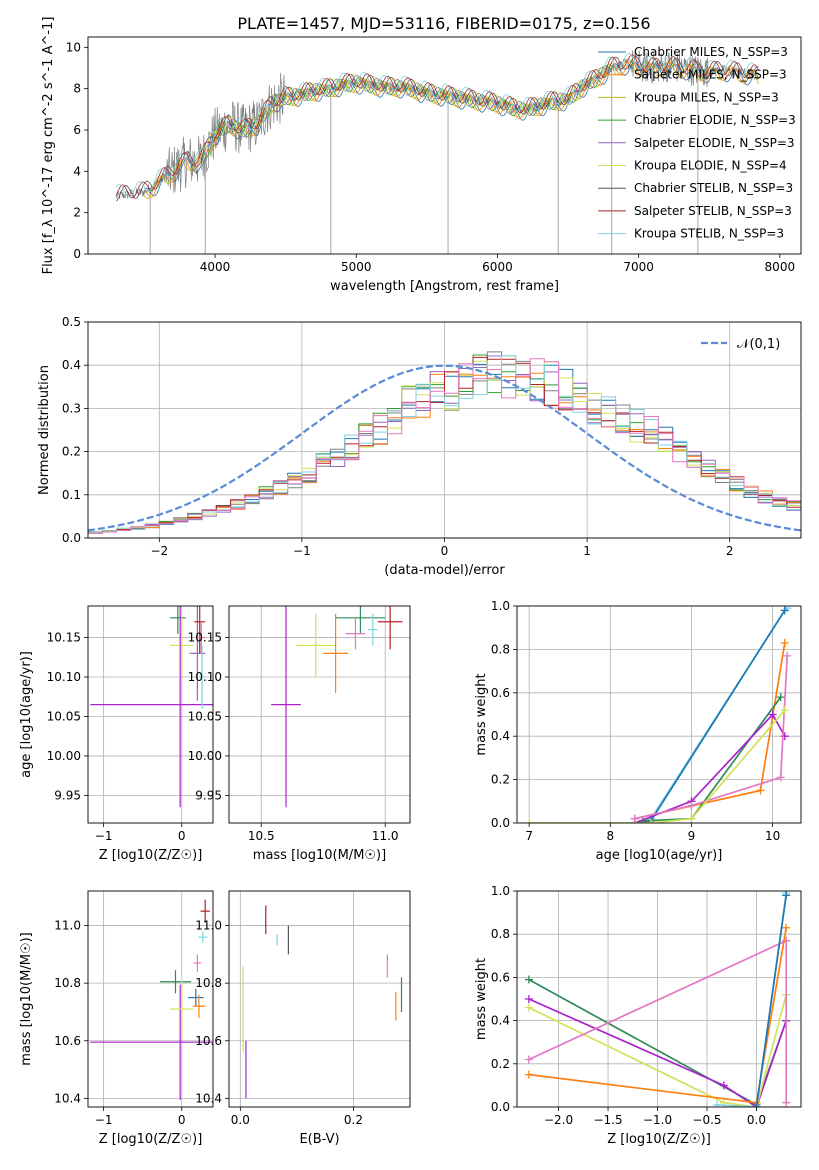  I want to click on y-tick-label: 10.05, so click(205, 716).